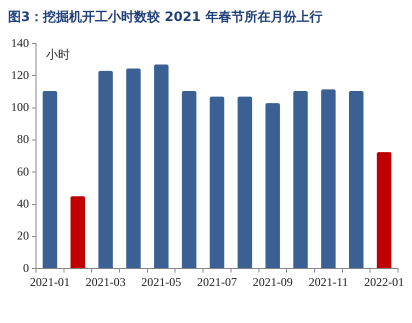  I want to click on x-tick-label: 2022-01, so click(384, 281).